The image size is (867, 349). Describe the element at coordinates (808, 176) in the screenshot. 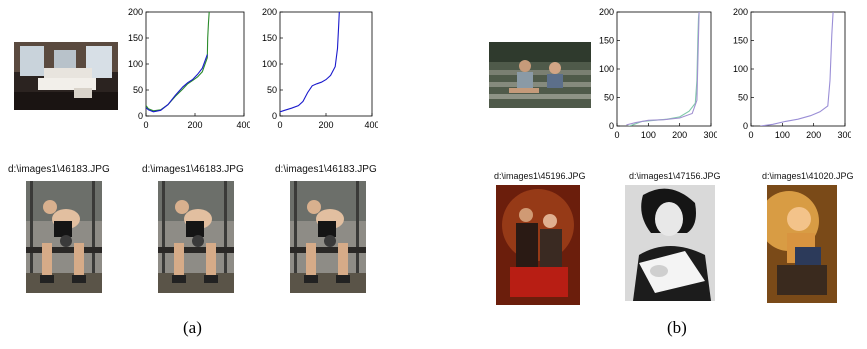

I see `caption-b-3: d:\images1\41020.JPG` at that location.